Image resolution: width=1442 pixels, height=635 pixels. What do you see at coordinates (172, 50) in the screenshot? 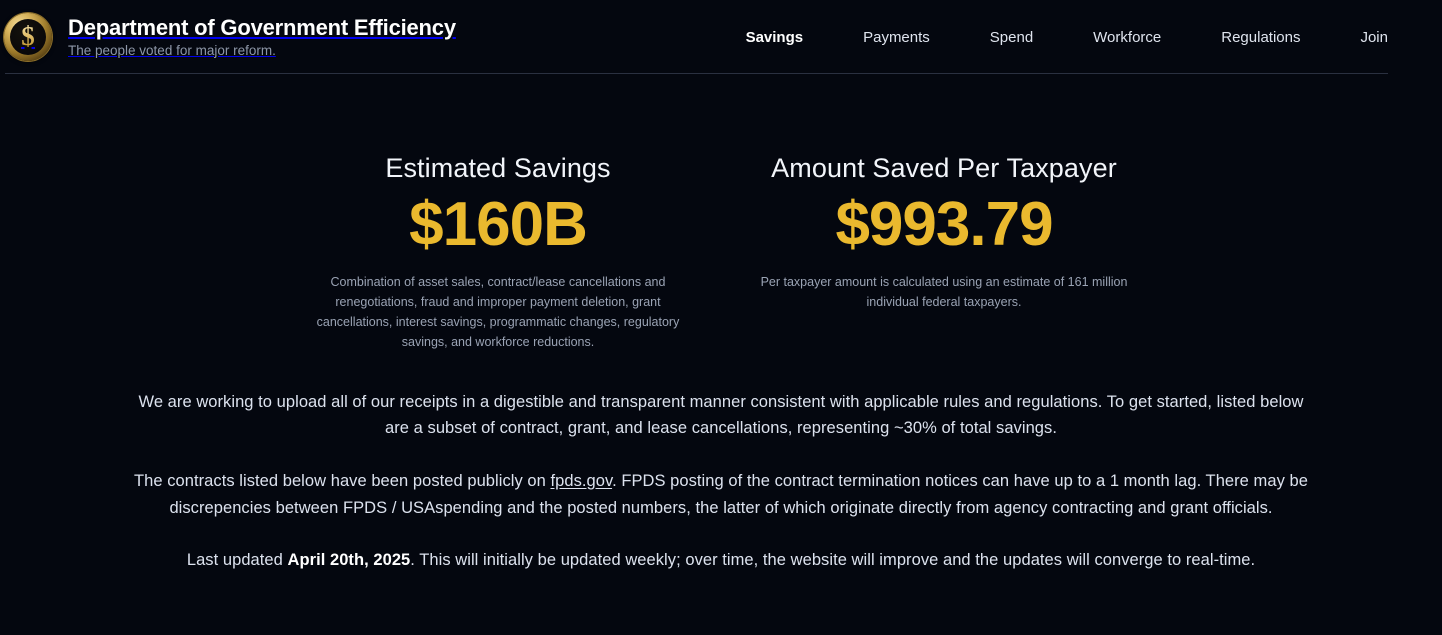
I see `site-tagline: The people voted for major reform.` at bounding box center [172, 50].